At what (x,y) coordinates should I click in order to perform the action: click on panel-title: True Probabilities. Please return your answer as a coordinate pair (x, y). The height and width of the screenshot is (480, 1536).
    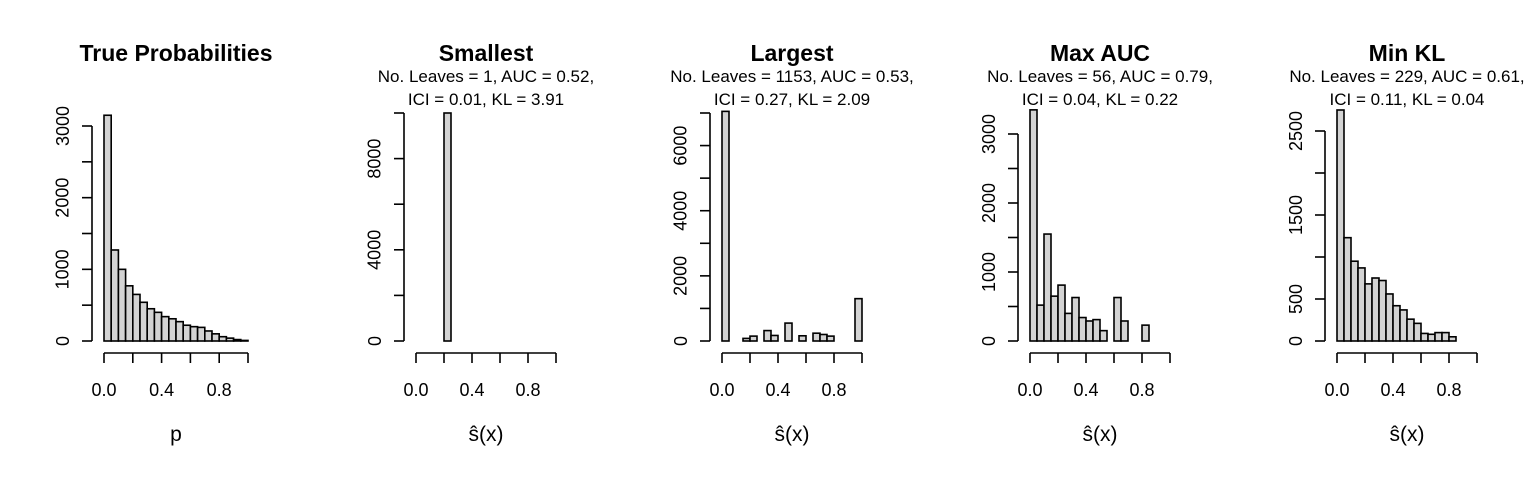
    Looking at the image, I should click on (176, 53).